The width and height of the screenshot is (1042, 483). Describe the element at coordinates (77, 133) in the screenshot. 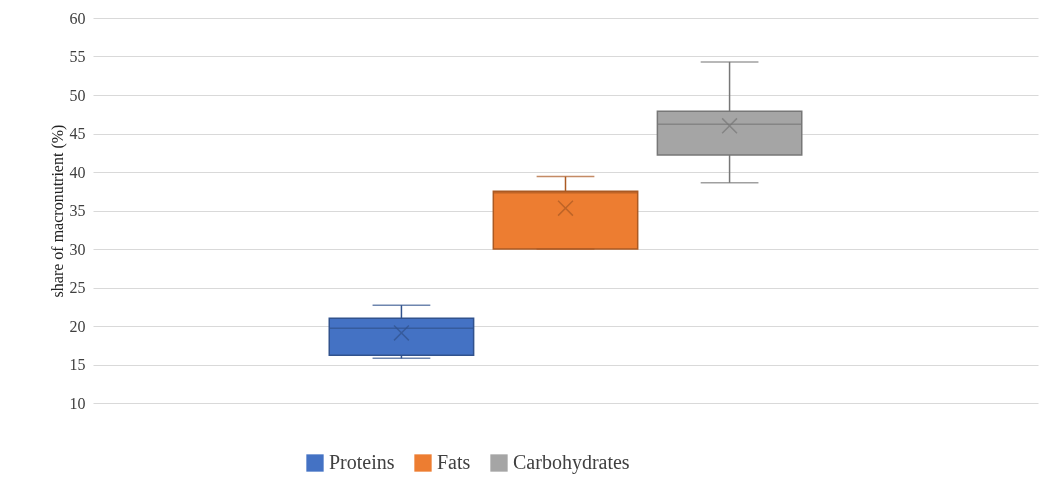

I see `y-tick-label: 45` at that location.